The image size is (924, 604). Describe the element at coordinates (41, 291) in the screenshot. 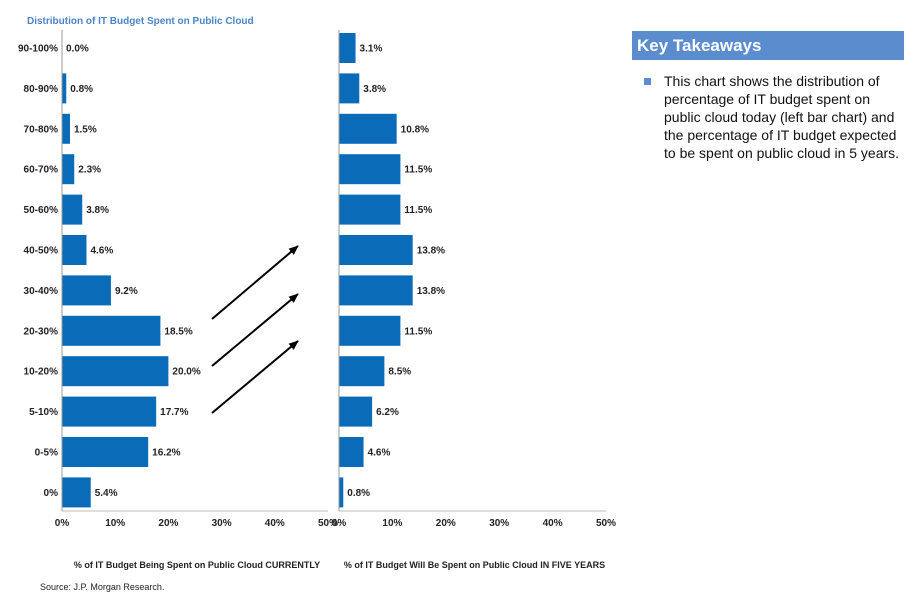

I see `category-label: 30-40%` at that location.